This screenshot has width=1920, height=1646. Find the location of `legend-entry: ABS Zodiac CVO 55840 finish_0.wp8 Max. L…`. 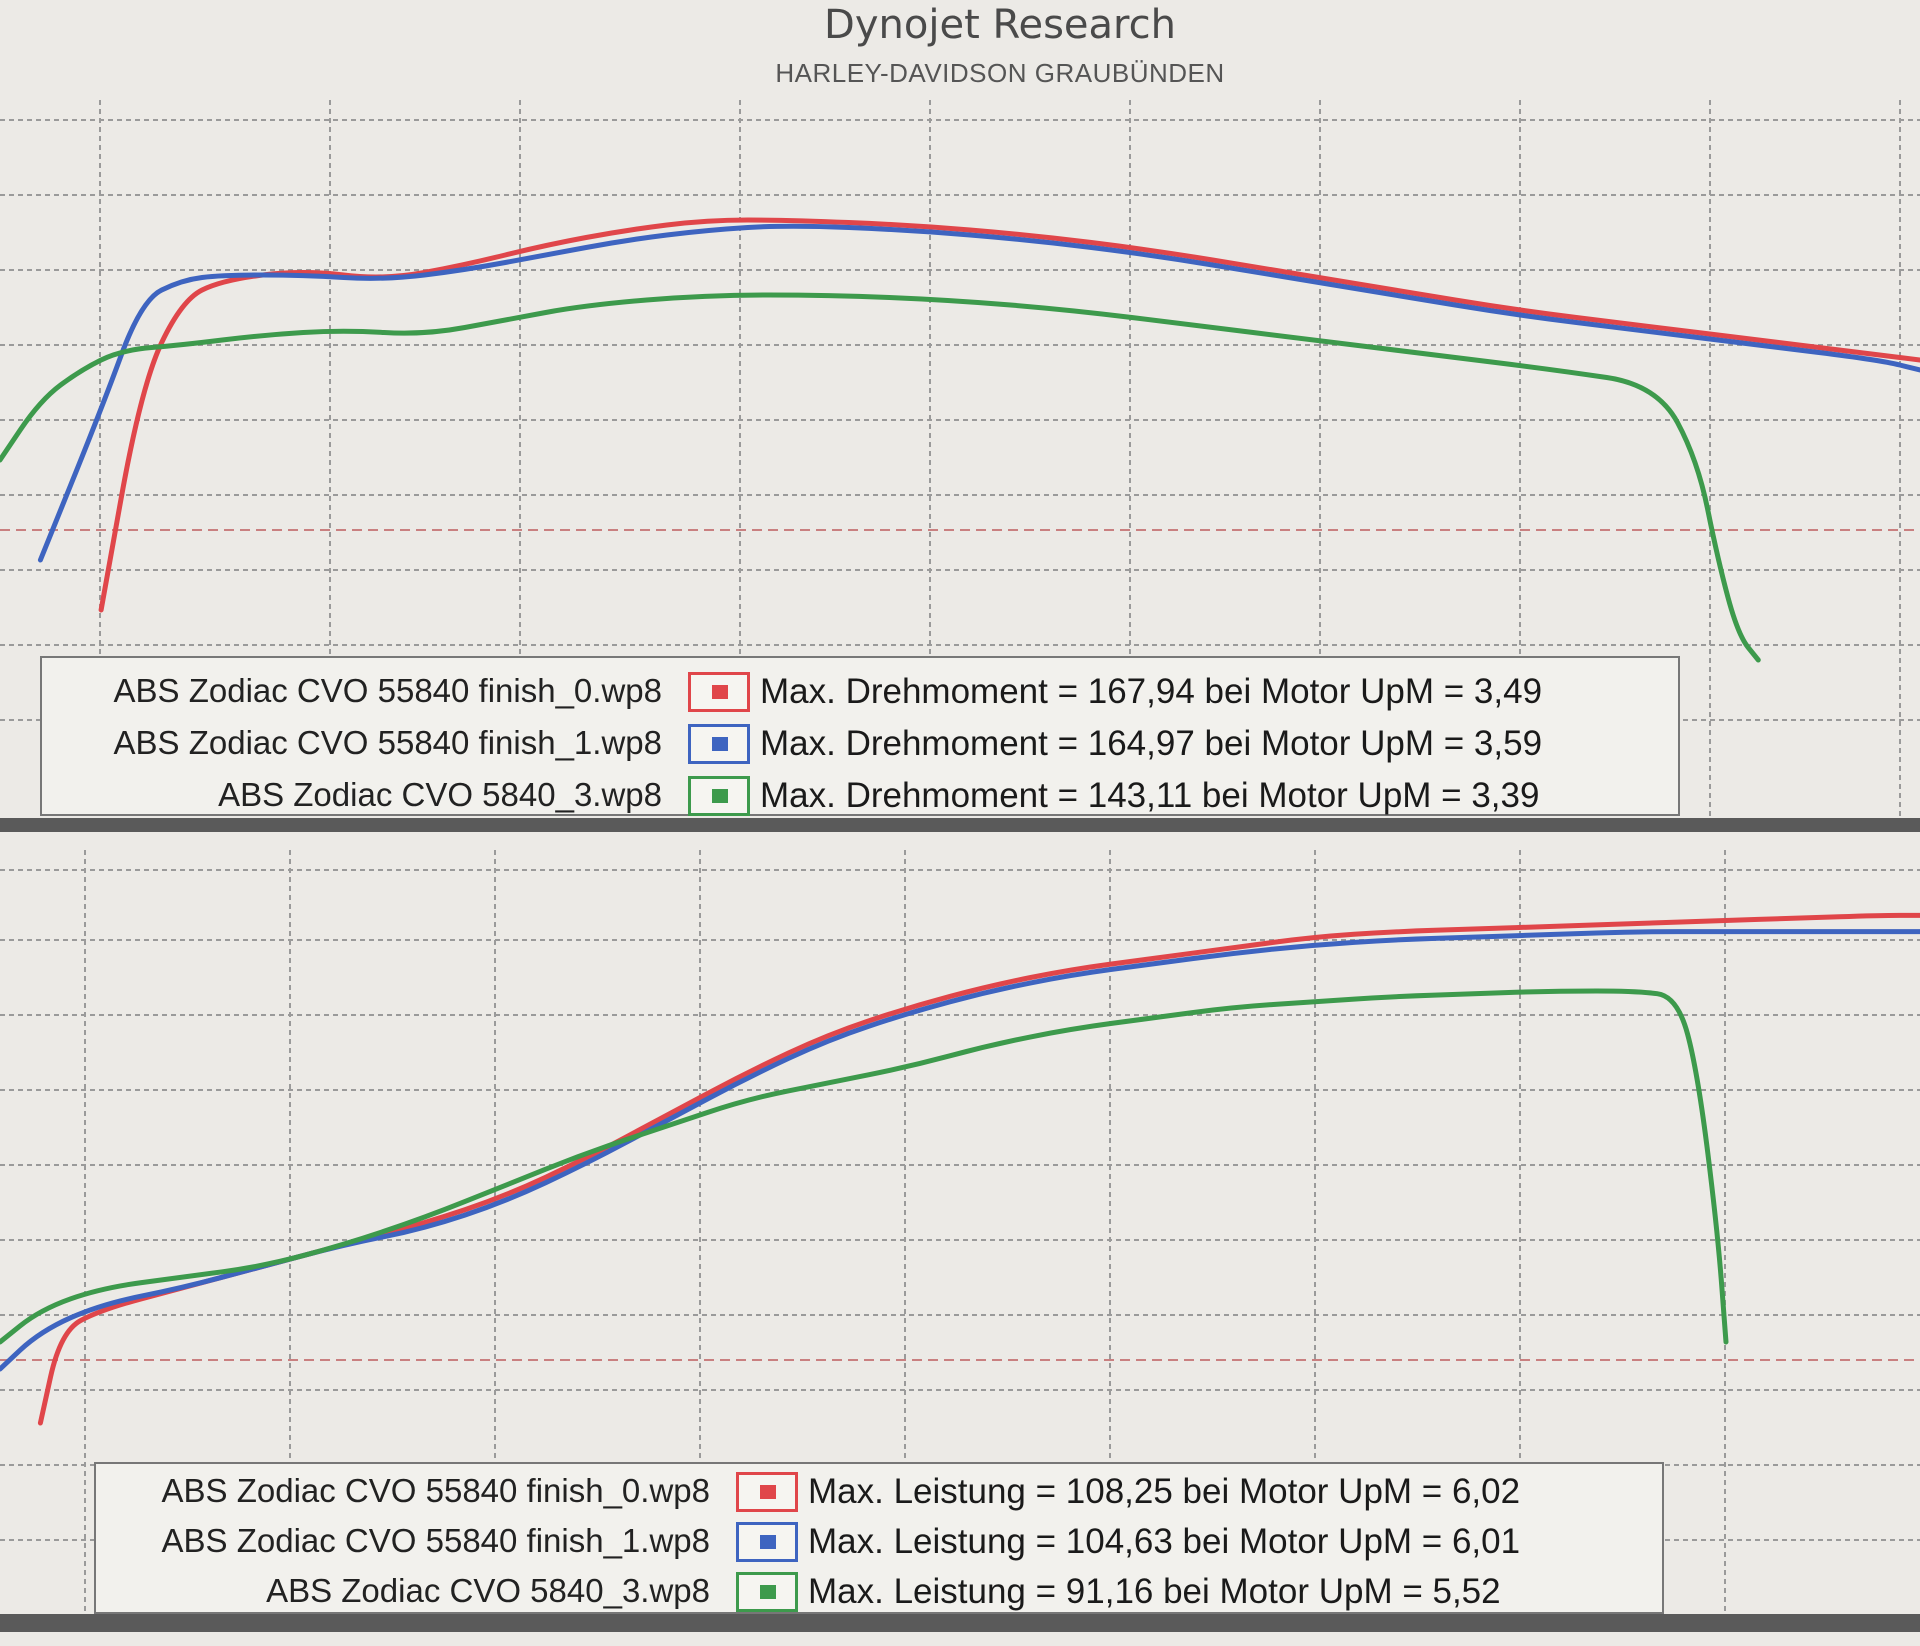

legend-entry: ABS Zodiac CVO 55840 finish_0.wp8 Max. L… is located at coordinates (879, 1497).